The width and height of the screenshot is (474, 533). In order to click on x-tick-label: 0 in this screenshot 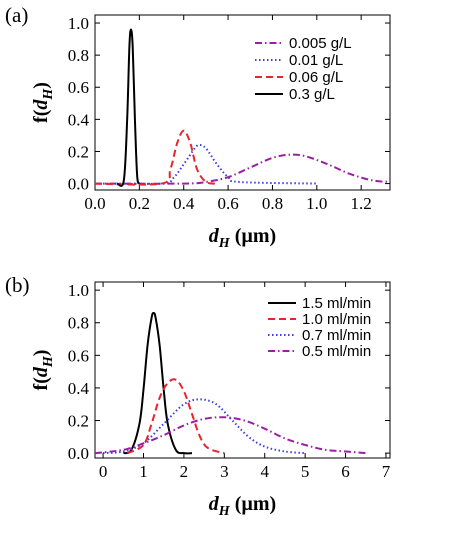, I will do `click(103, 471)`.